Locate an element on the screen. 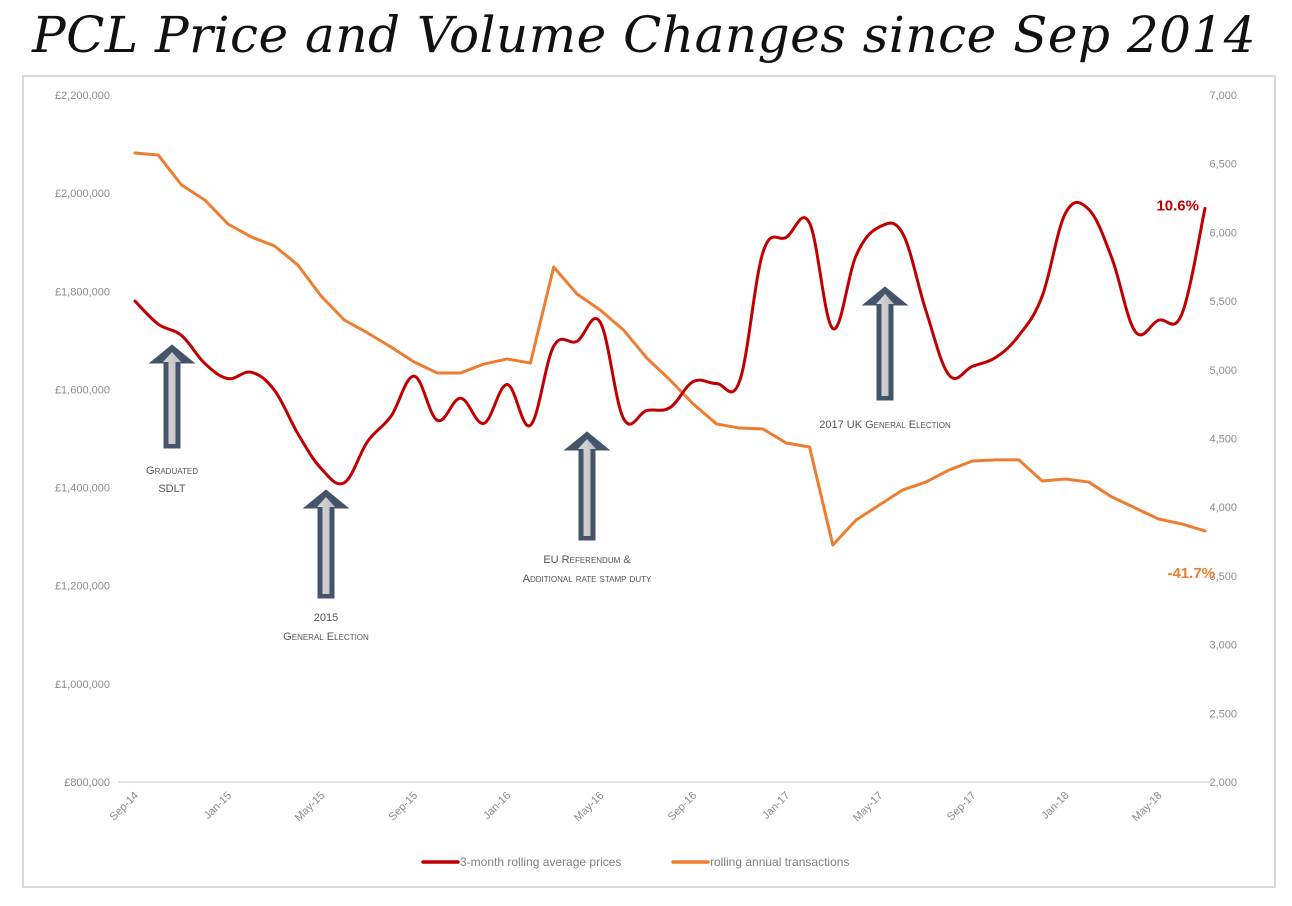 This screenshot has width=1292, height=906. legend-label: rolling annual transactions is located at coordinates (779, 862).